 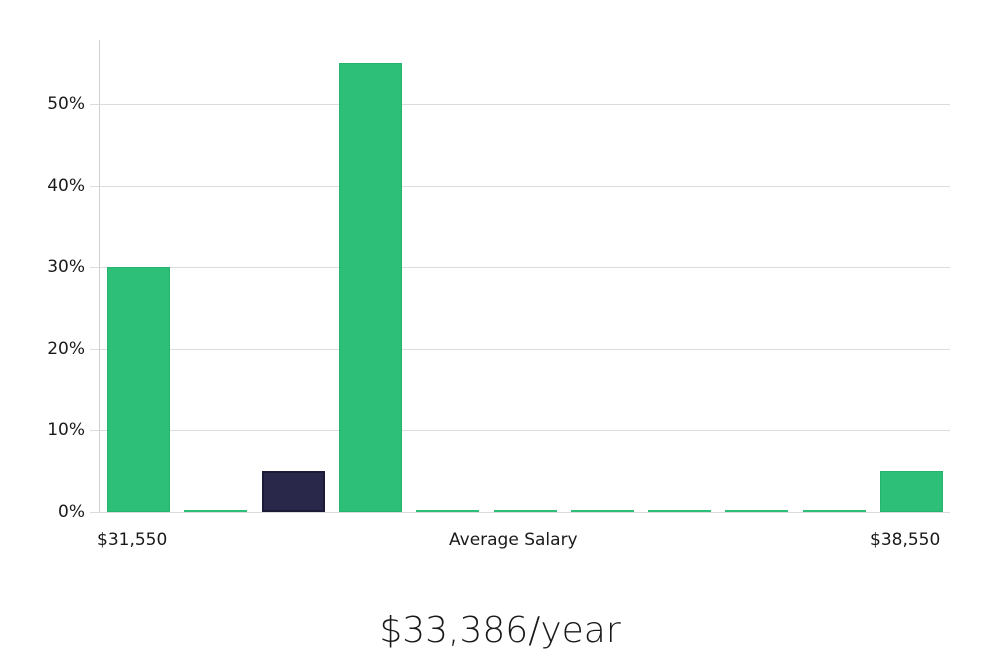 What do you see at coordinates (500, 630) in the screenshot?
I see `average-salary-value: $33,386/year` at bounding box center [500, 630].